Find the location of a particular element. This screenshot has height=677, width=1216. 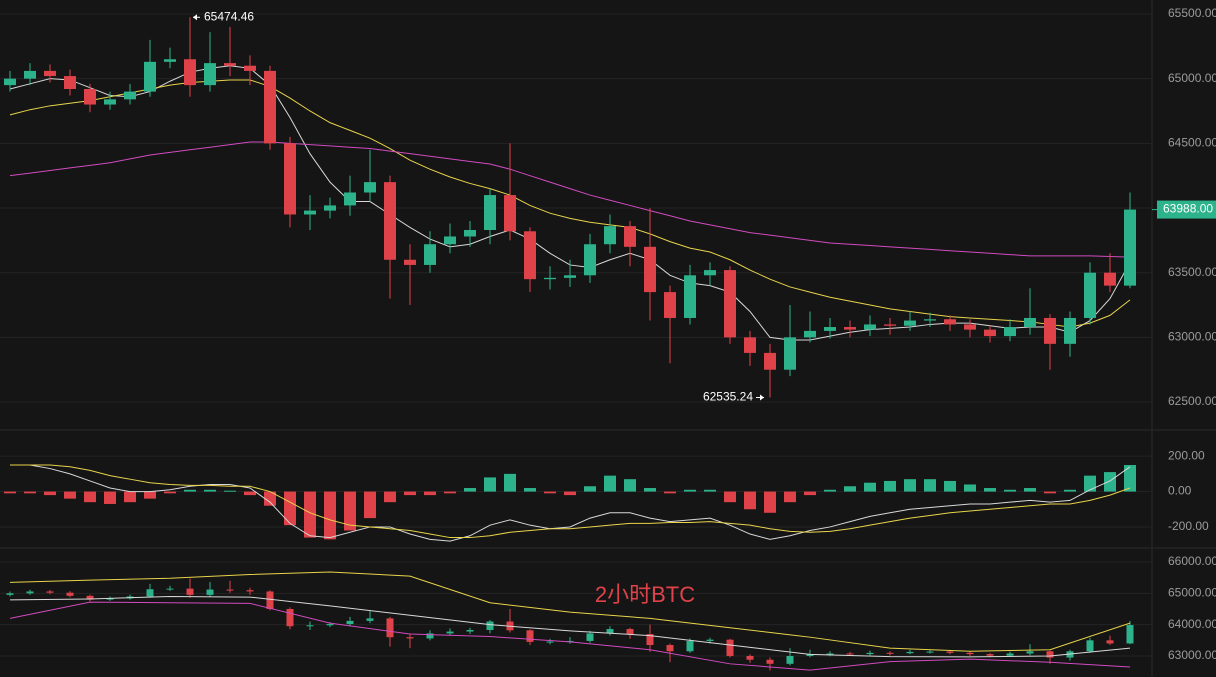

watermark: 2小时BTC is located at coordinates (645, 594).